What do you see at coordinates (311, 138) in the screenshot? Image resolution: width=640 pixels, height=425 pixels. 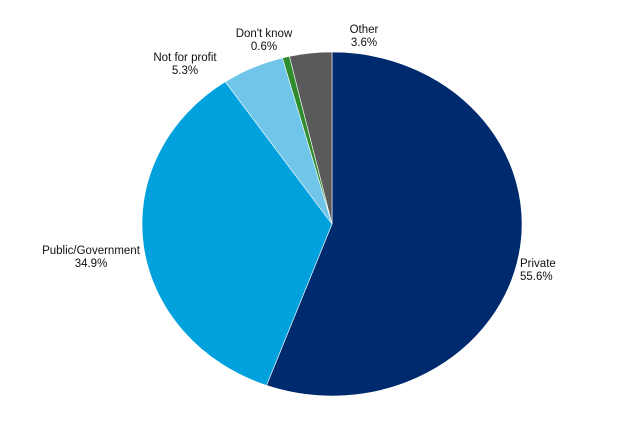 I see `pie-slice-other` at bounding box center [311, 138].